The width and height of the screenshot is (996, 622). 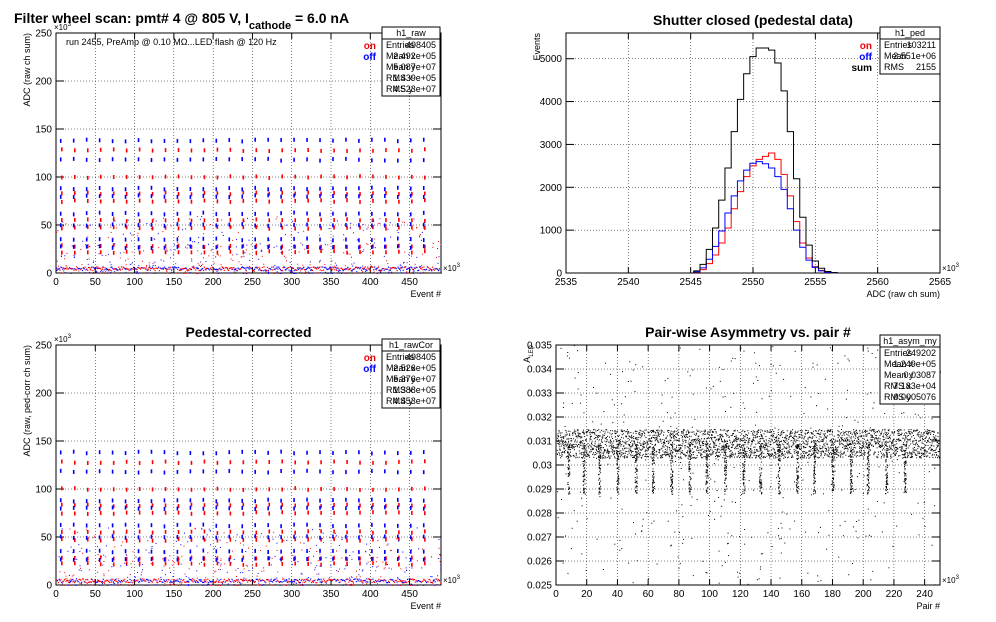 I want to click on x-multiplier: ×10³, so click(x=452, y=268).